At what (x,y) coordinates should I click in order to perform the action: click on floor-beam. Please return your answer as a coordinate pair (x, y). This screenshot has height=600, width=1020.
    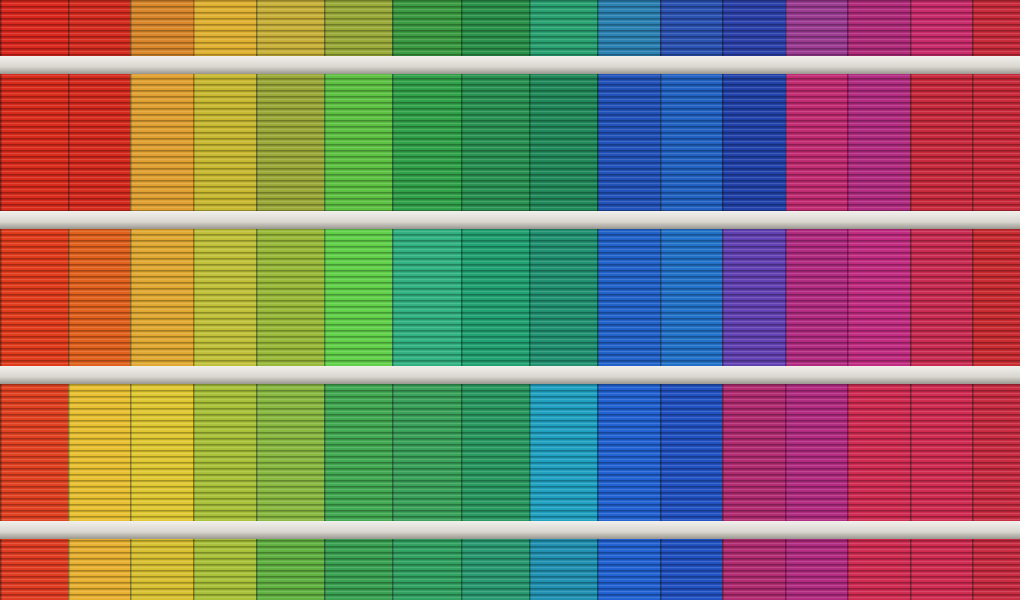
    Looking at the image, I should click on (510, 530).